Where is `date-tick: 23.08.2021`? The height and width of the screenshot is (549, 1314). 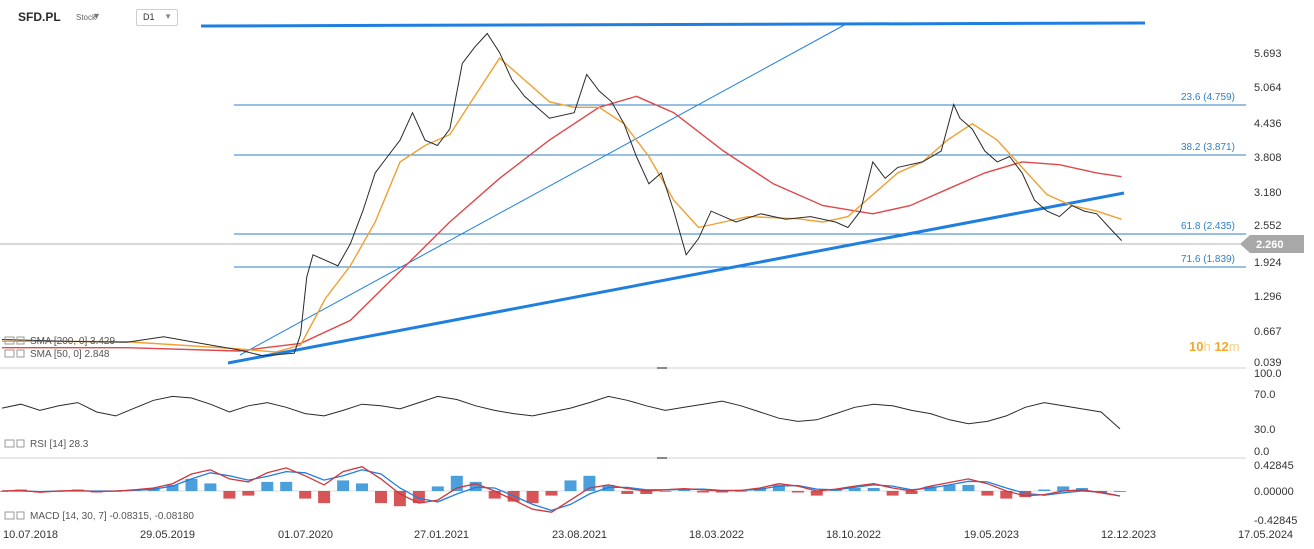
date-tick: 23.08.2021 is located at coordinates (579, 535).